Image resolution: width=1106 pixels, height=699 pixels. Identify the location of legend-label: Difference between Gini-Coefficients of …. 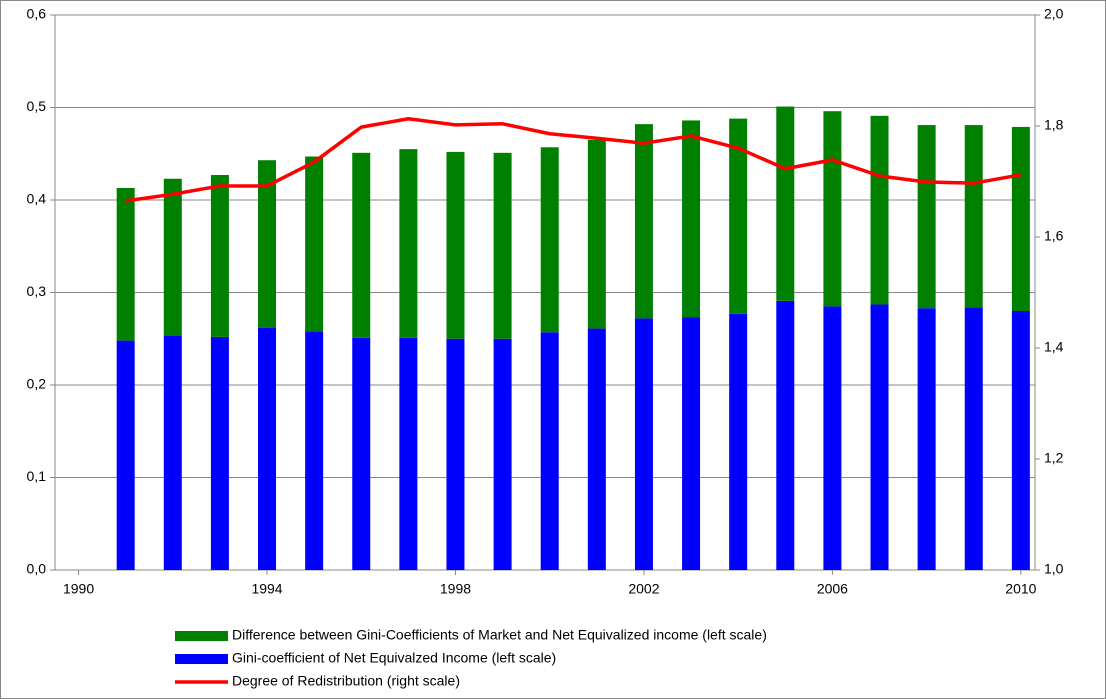
(499, 635).